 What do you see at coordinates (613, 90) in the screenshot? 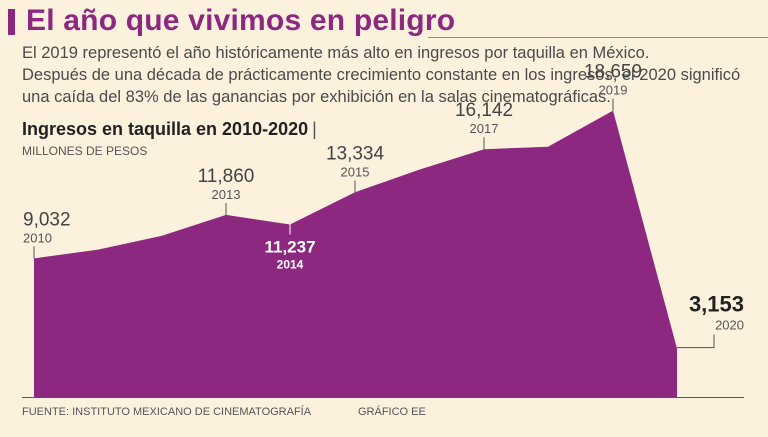
I see `year-label-2019: 2019` at bounding box center [613, 90].